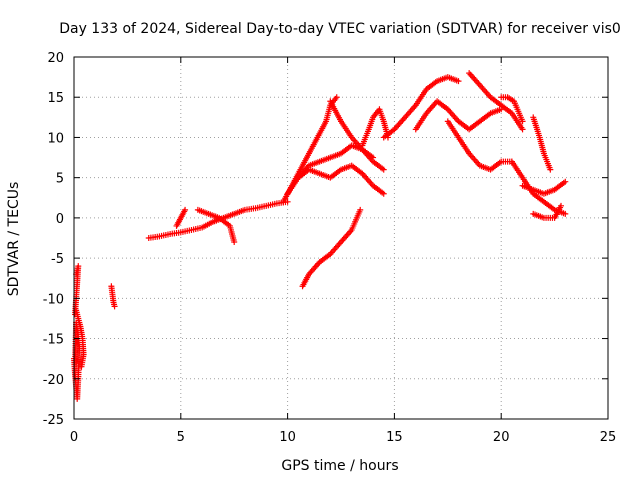  What do you see at coordinates (512, 109) in the screenshot?
I see `series-track-m` at bounding box center [512, 109].